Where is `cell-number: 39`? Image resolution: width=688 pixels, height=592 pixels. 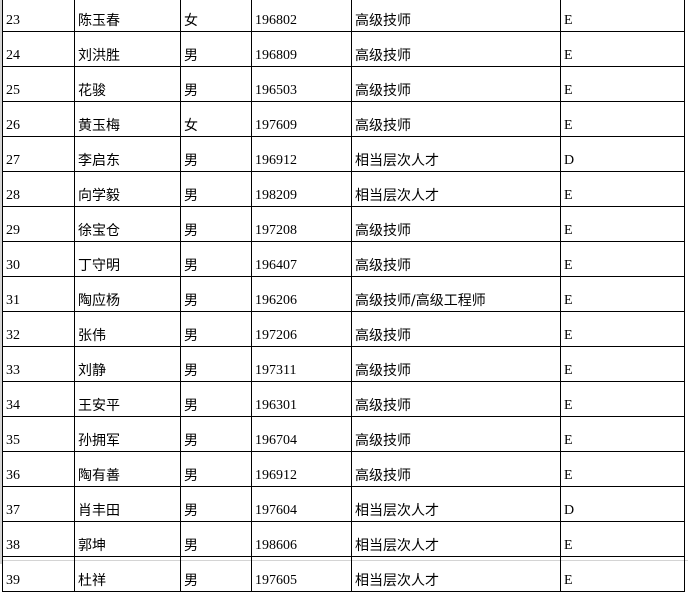 cell-number: 39 is located at coordinates (38, 574).